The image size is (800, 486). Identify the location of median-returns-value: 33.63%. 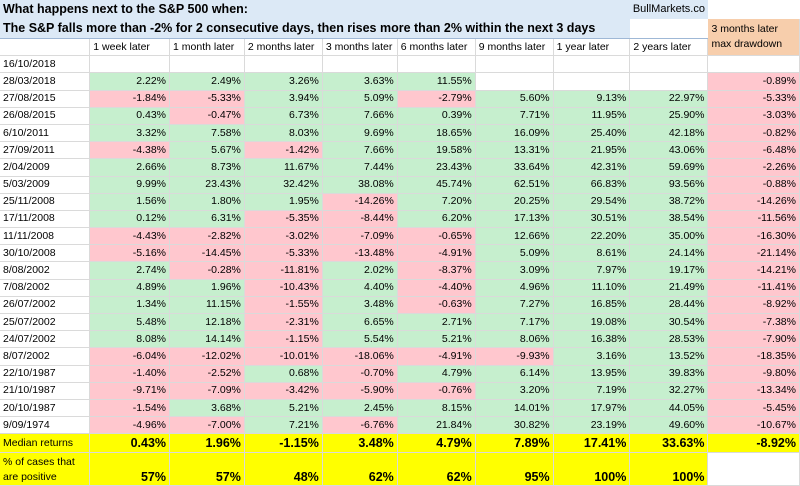
(669, 443).